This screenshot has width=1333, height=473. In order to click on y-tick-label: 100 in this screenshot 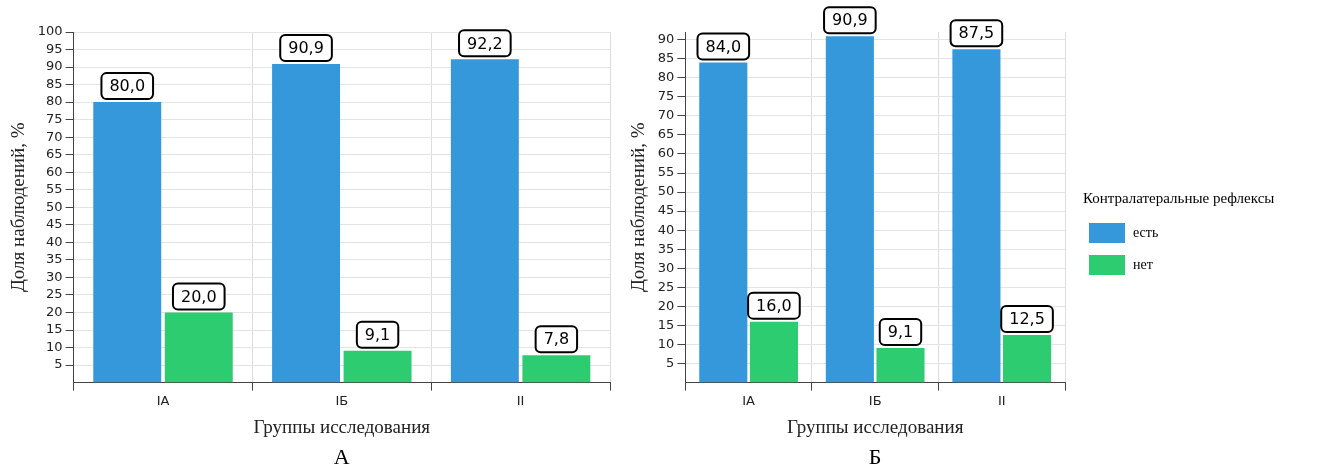, I will do `click(50, 31)`.